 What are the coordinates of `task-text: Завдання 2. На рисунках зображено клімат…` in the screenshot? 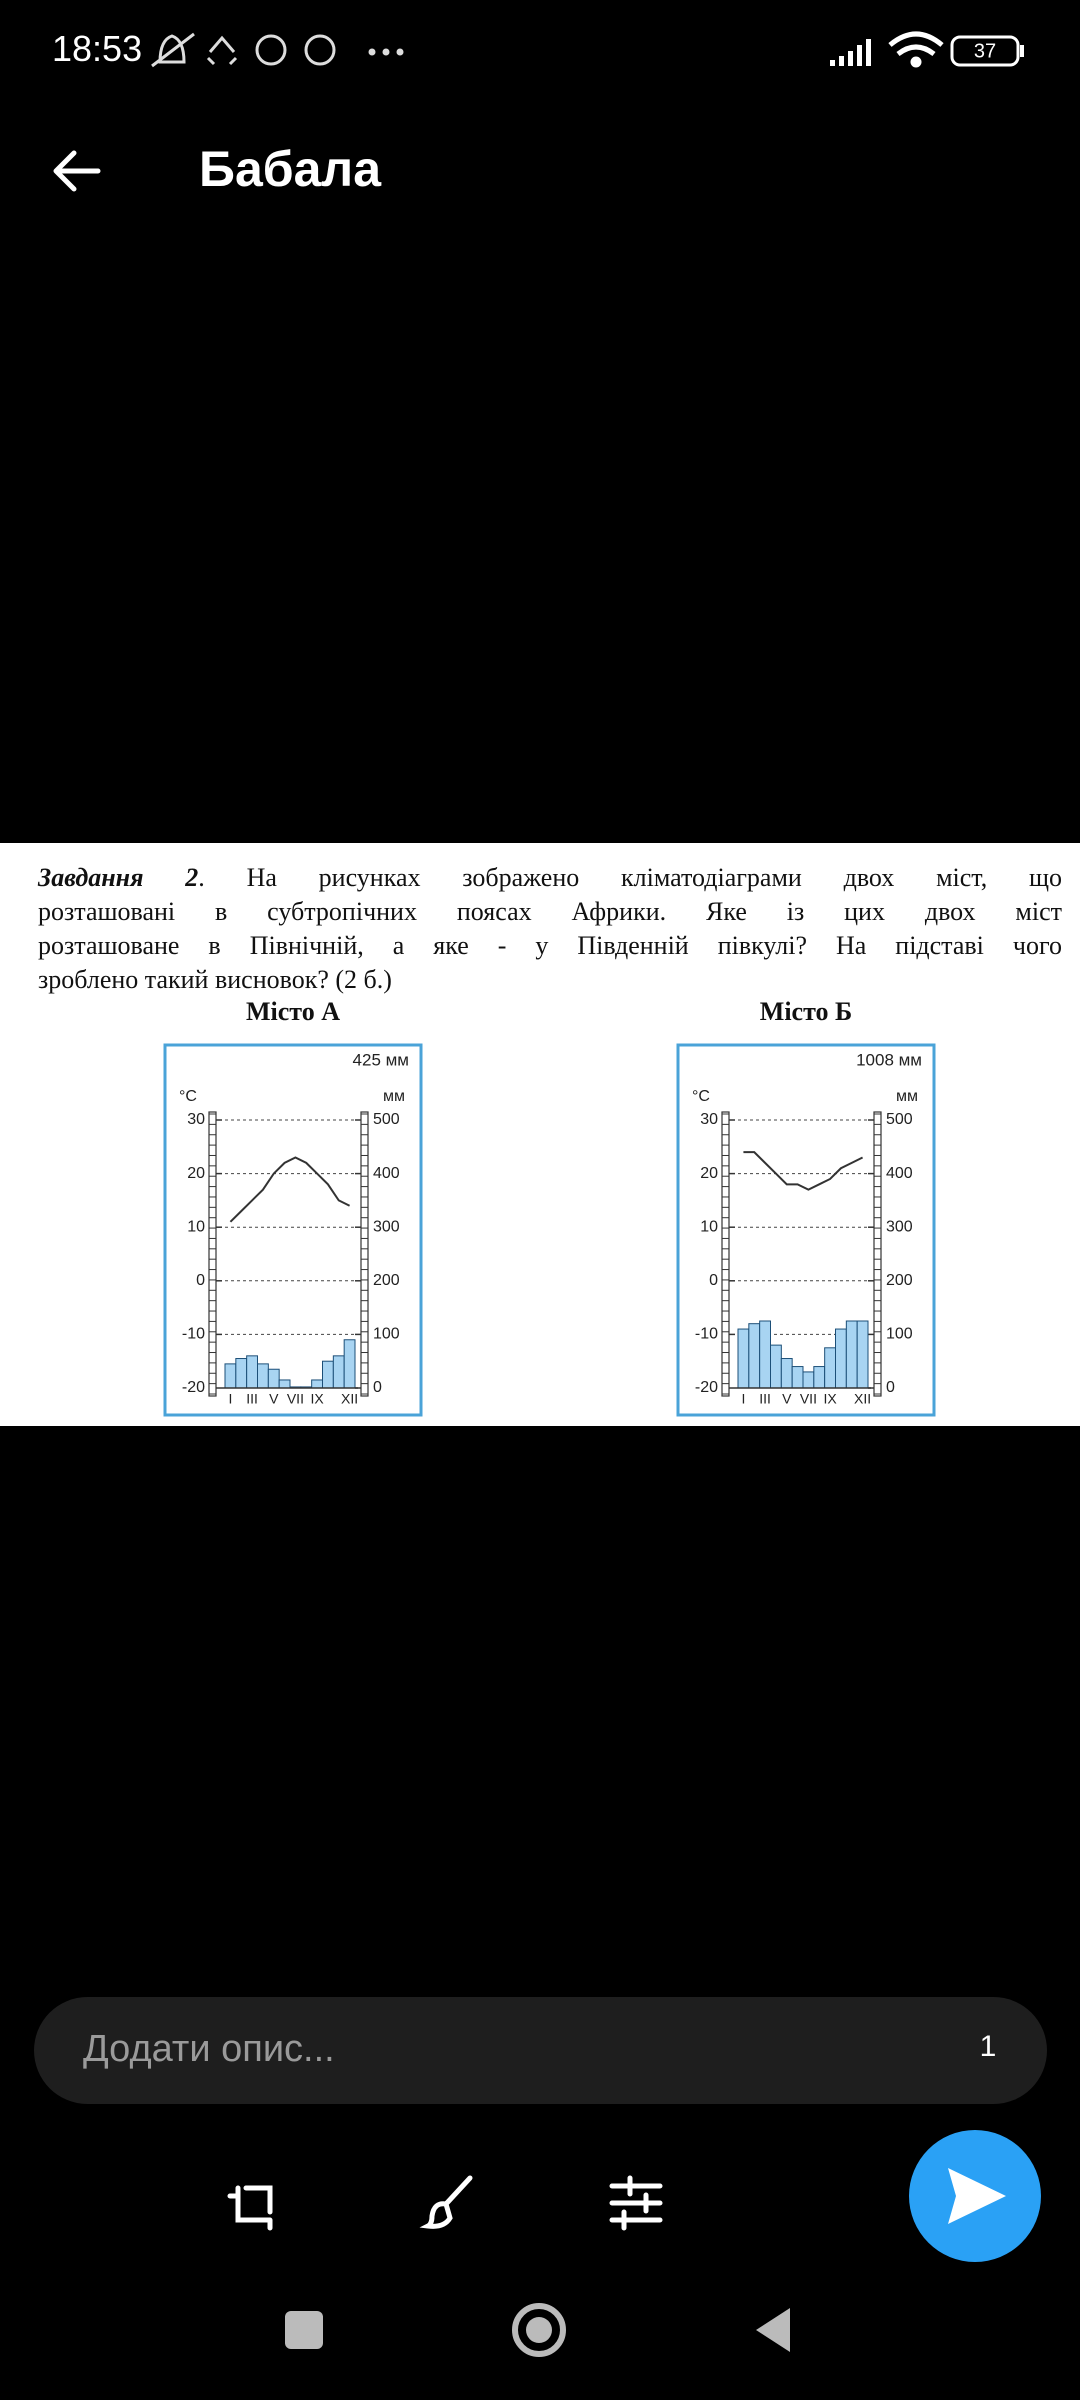 It's located at (550, 929).